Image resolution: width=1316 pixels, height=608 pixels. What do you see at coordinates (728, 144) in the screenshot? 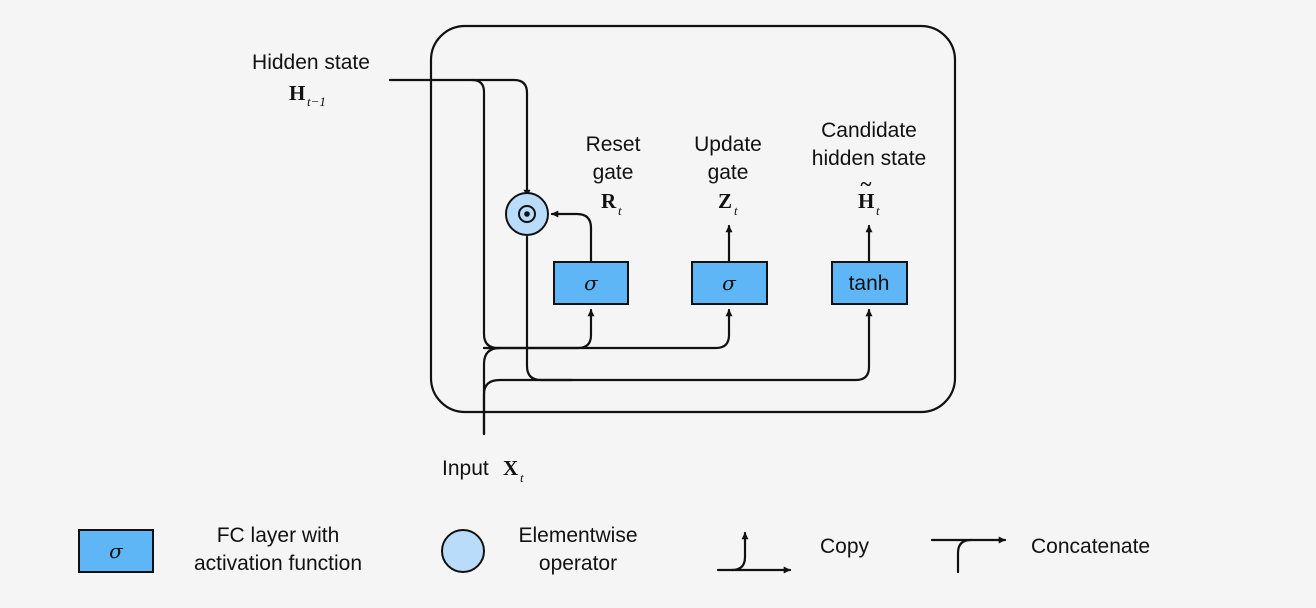
I see `update-gate-title-1: Update` at bounding box center [728, 144].